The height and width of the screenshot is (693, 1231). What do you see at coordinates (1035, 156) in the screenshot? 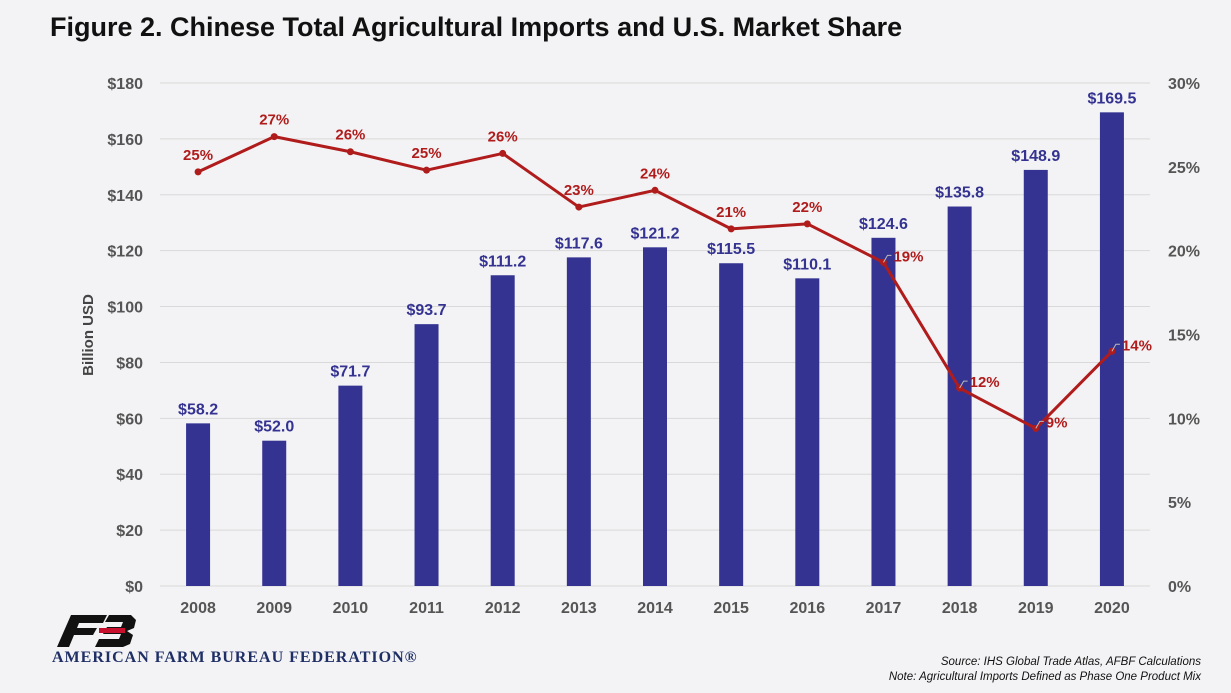
I see `bar-data-label: $148.9` at bounding box center [1035, 156].